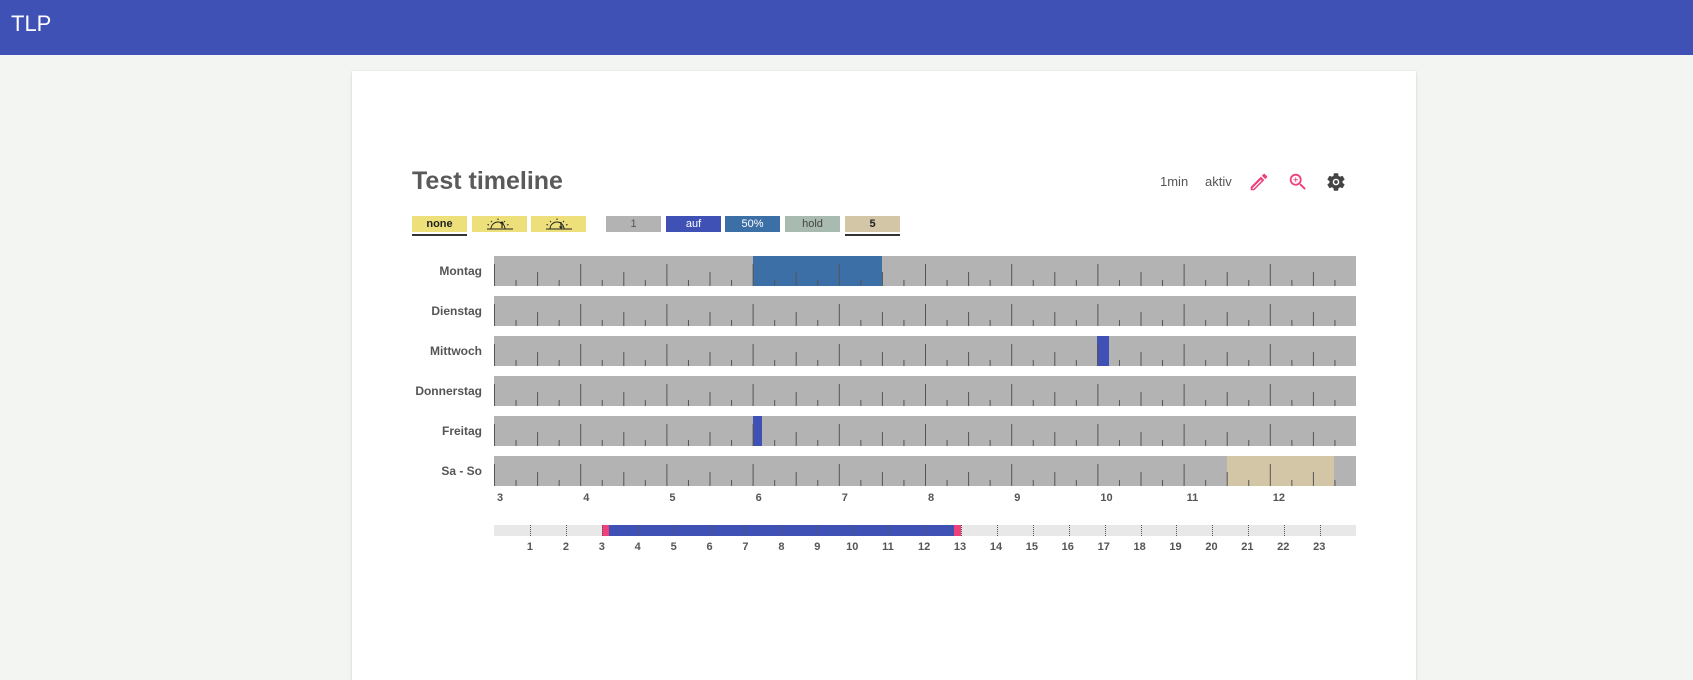 The height and width of the screenshot is (680, 1693). Describe the element at coordinates (812, 224) in the screenshot. I see `legend-chip: hold` at that location.